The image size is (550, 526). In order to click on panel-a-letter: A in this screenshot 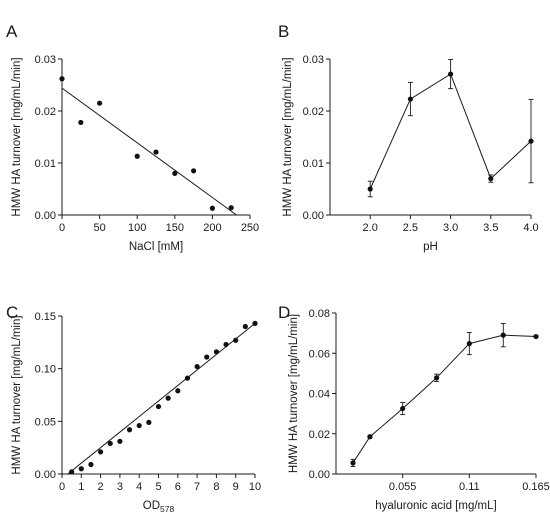, I will do `click(12, 31)`.